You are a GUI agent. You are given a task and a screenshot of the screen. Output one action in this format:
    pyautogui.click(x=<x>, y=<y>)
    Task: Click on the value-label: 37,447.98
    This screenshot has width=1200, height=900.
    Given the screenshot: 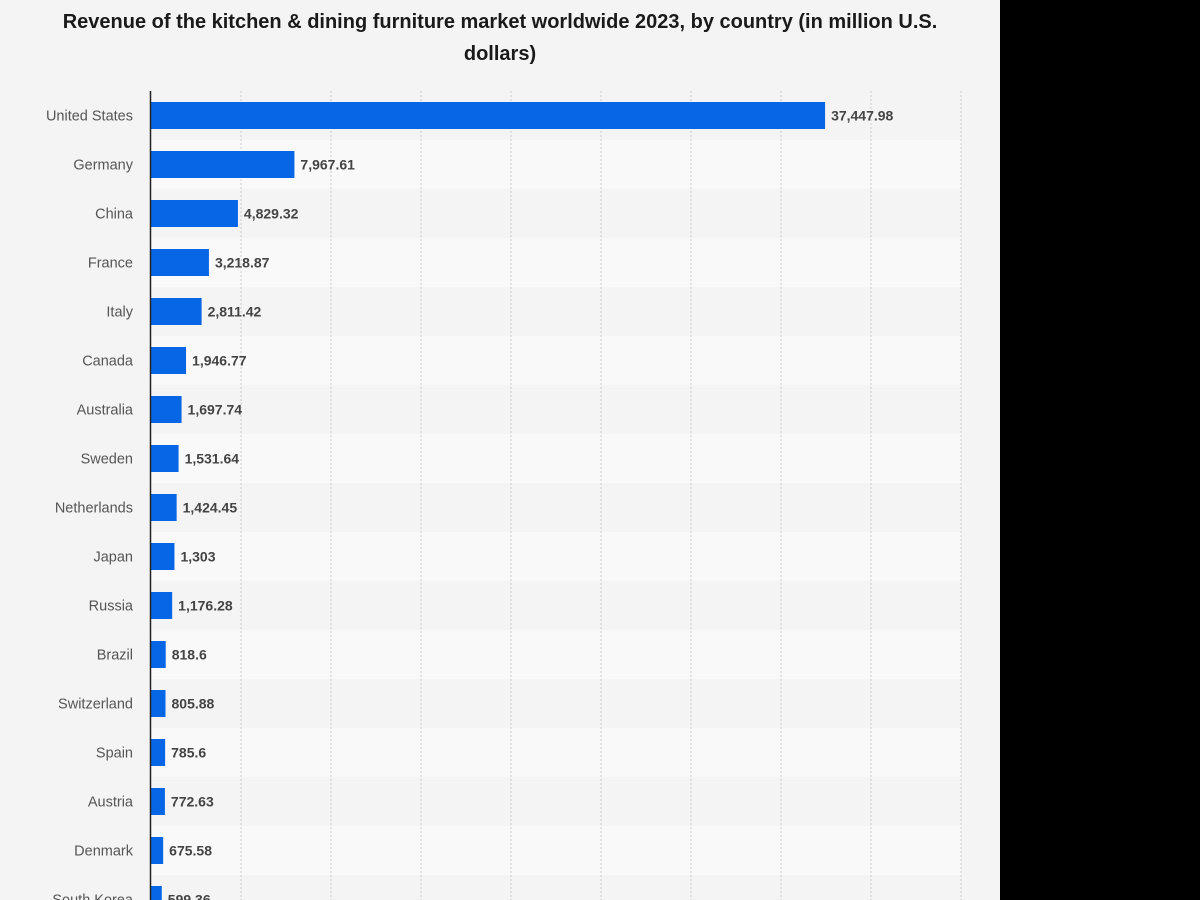 What is the action you would take?
    pyautogui.click(x=862, y=116)
    